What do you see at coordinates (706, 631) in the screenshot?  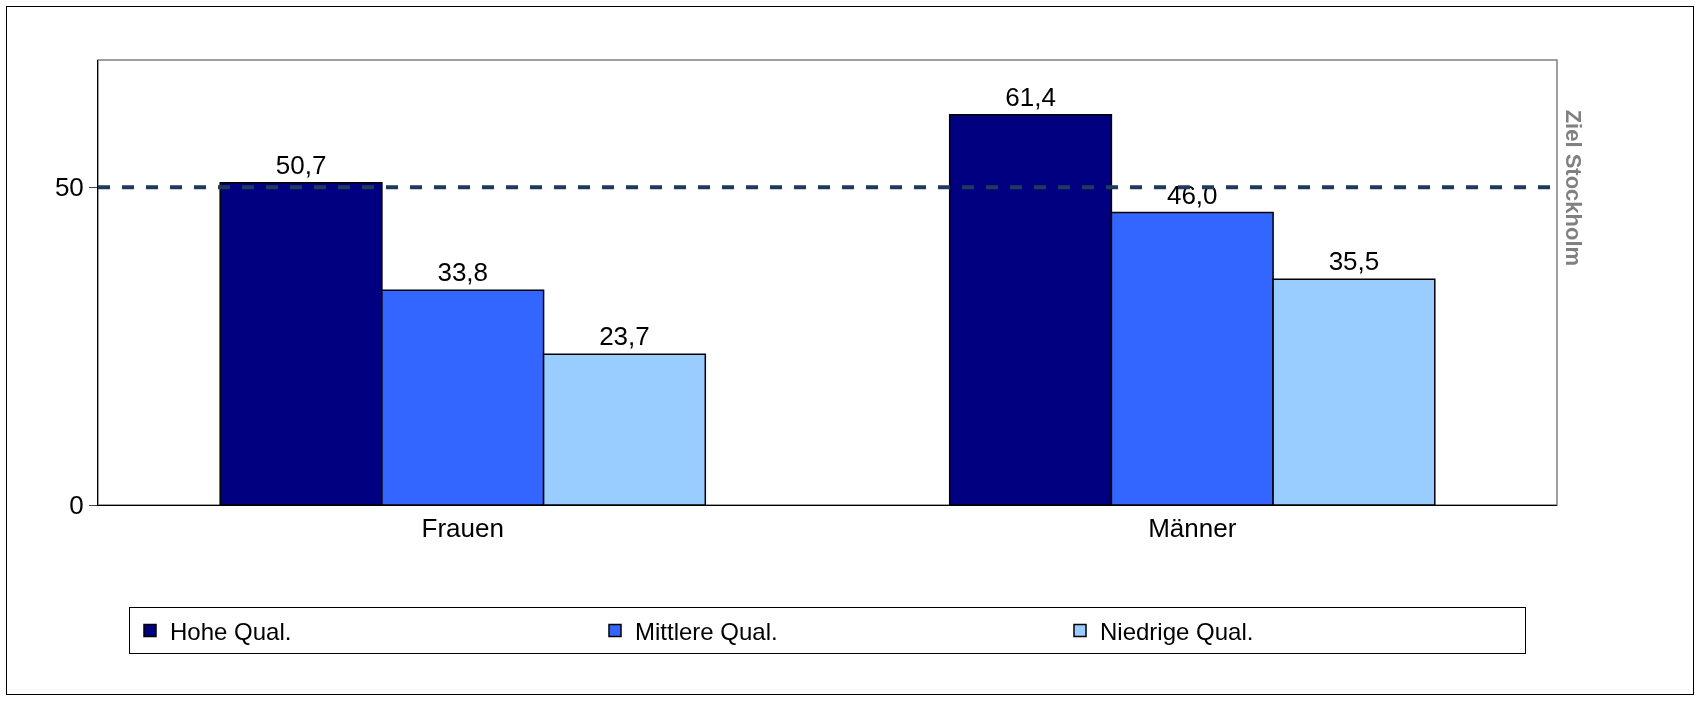 I see `legend-label: Mittlere Qual.` at bounding box center [706, 631].